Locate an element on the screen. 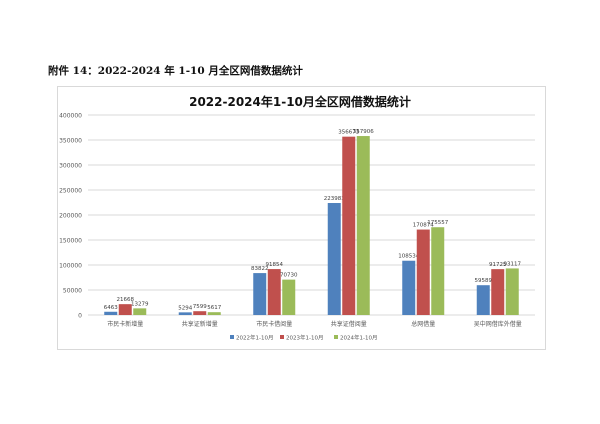  data-label: 21668 is located at coordinates (126, 300).